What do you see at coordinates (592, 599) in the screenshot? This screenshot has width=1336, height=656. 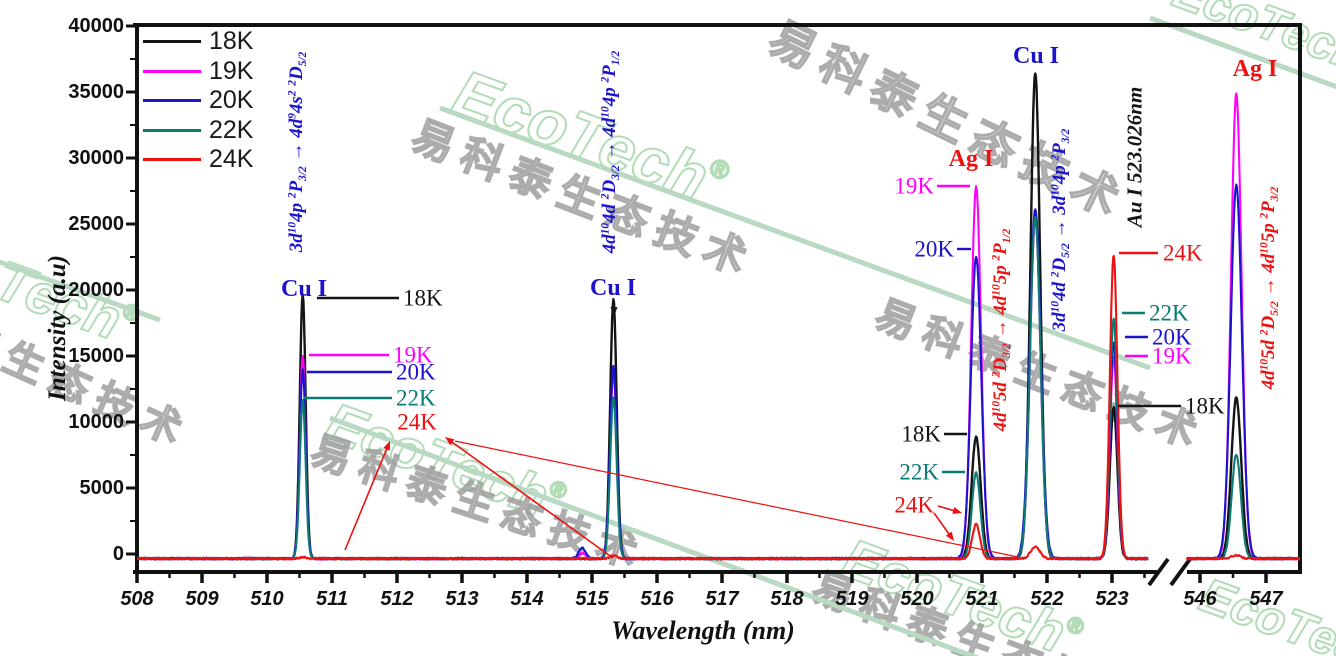 I see `x-tick-label: 515` at bounding box center [592, 599].